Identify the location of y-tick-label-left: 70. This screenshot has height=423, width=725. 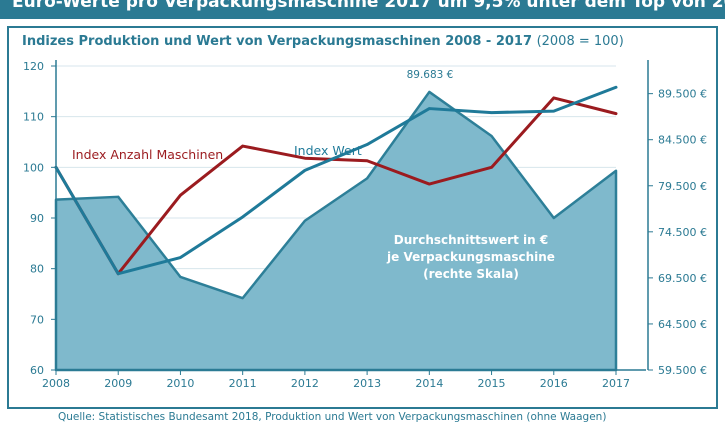
(37, 319).